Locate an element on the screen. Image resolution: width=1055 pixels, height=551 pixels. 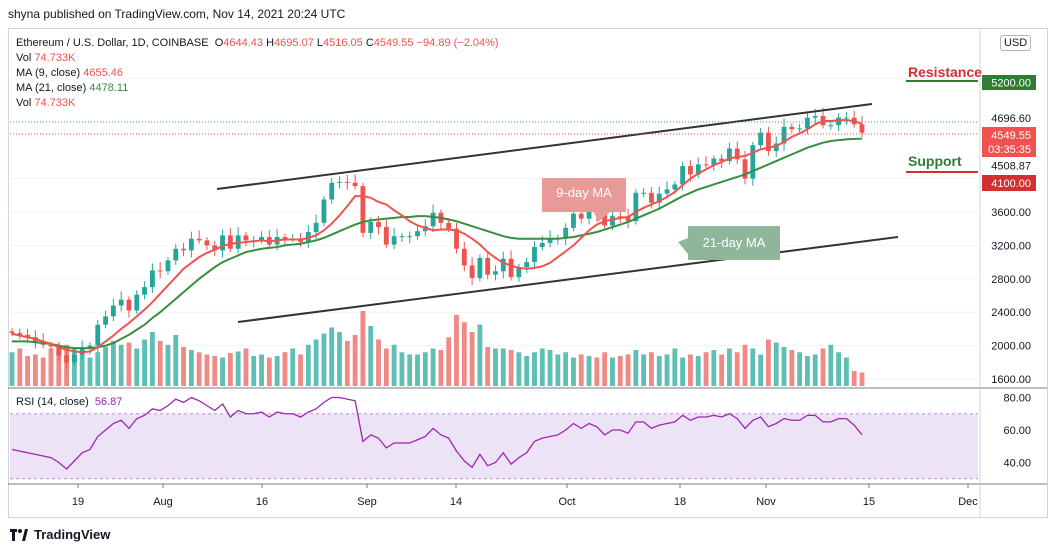
ma21-value: 4478.11 is located at coordinates (109, 88).